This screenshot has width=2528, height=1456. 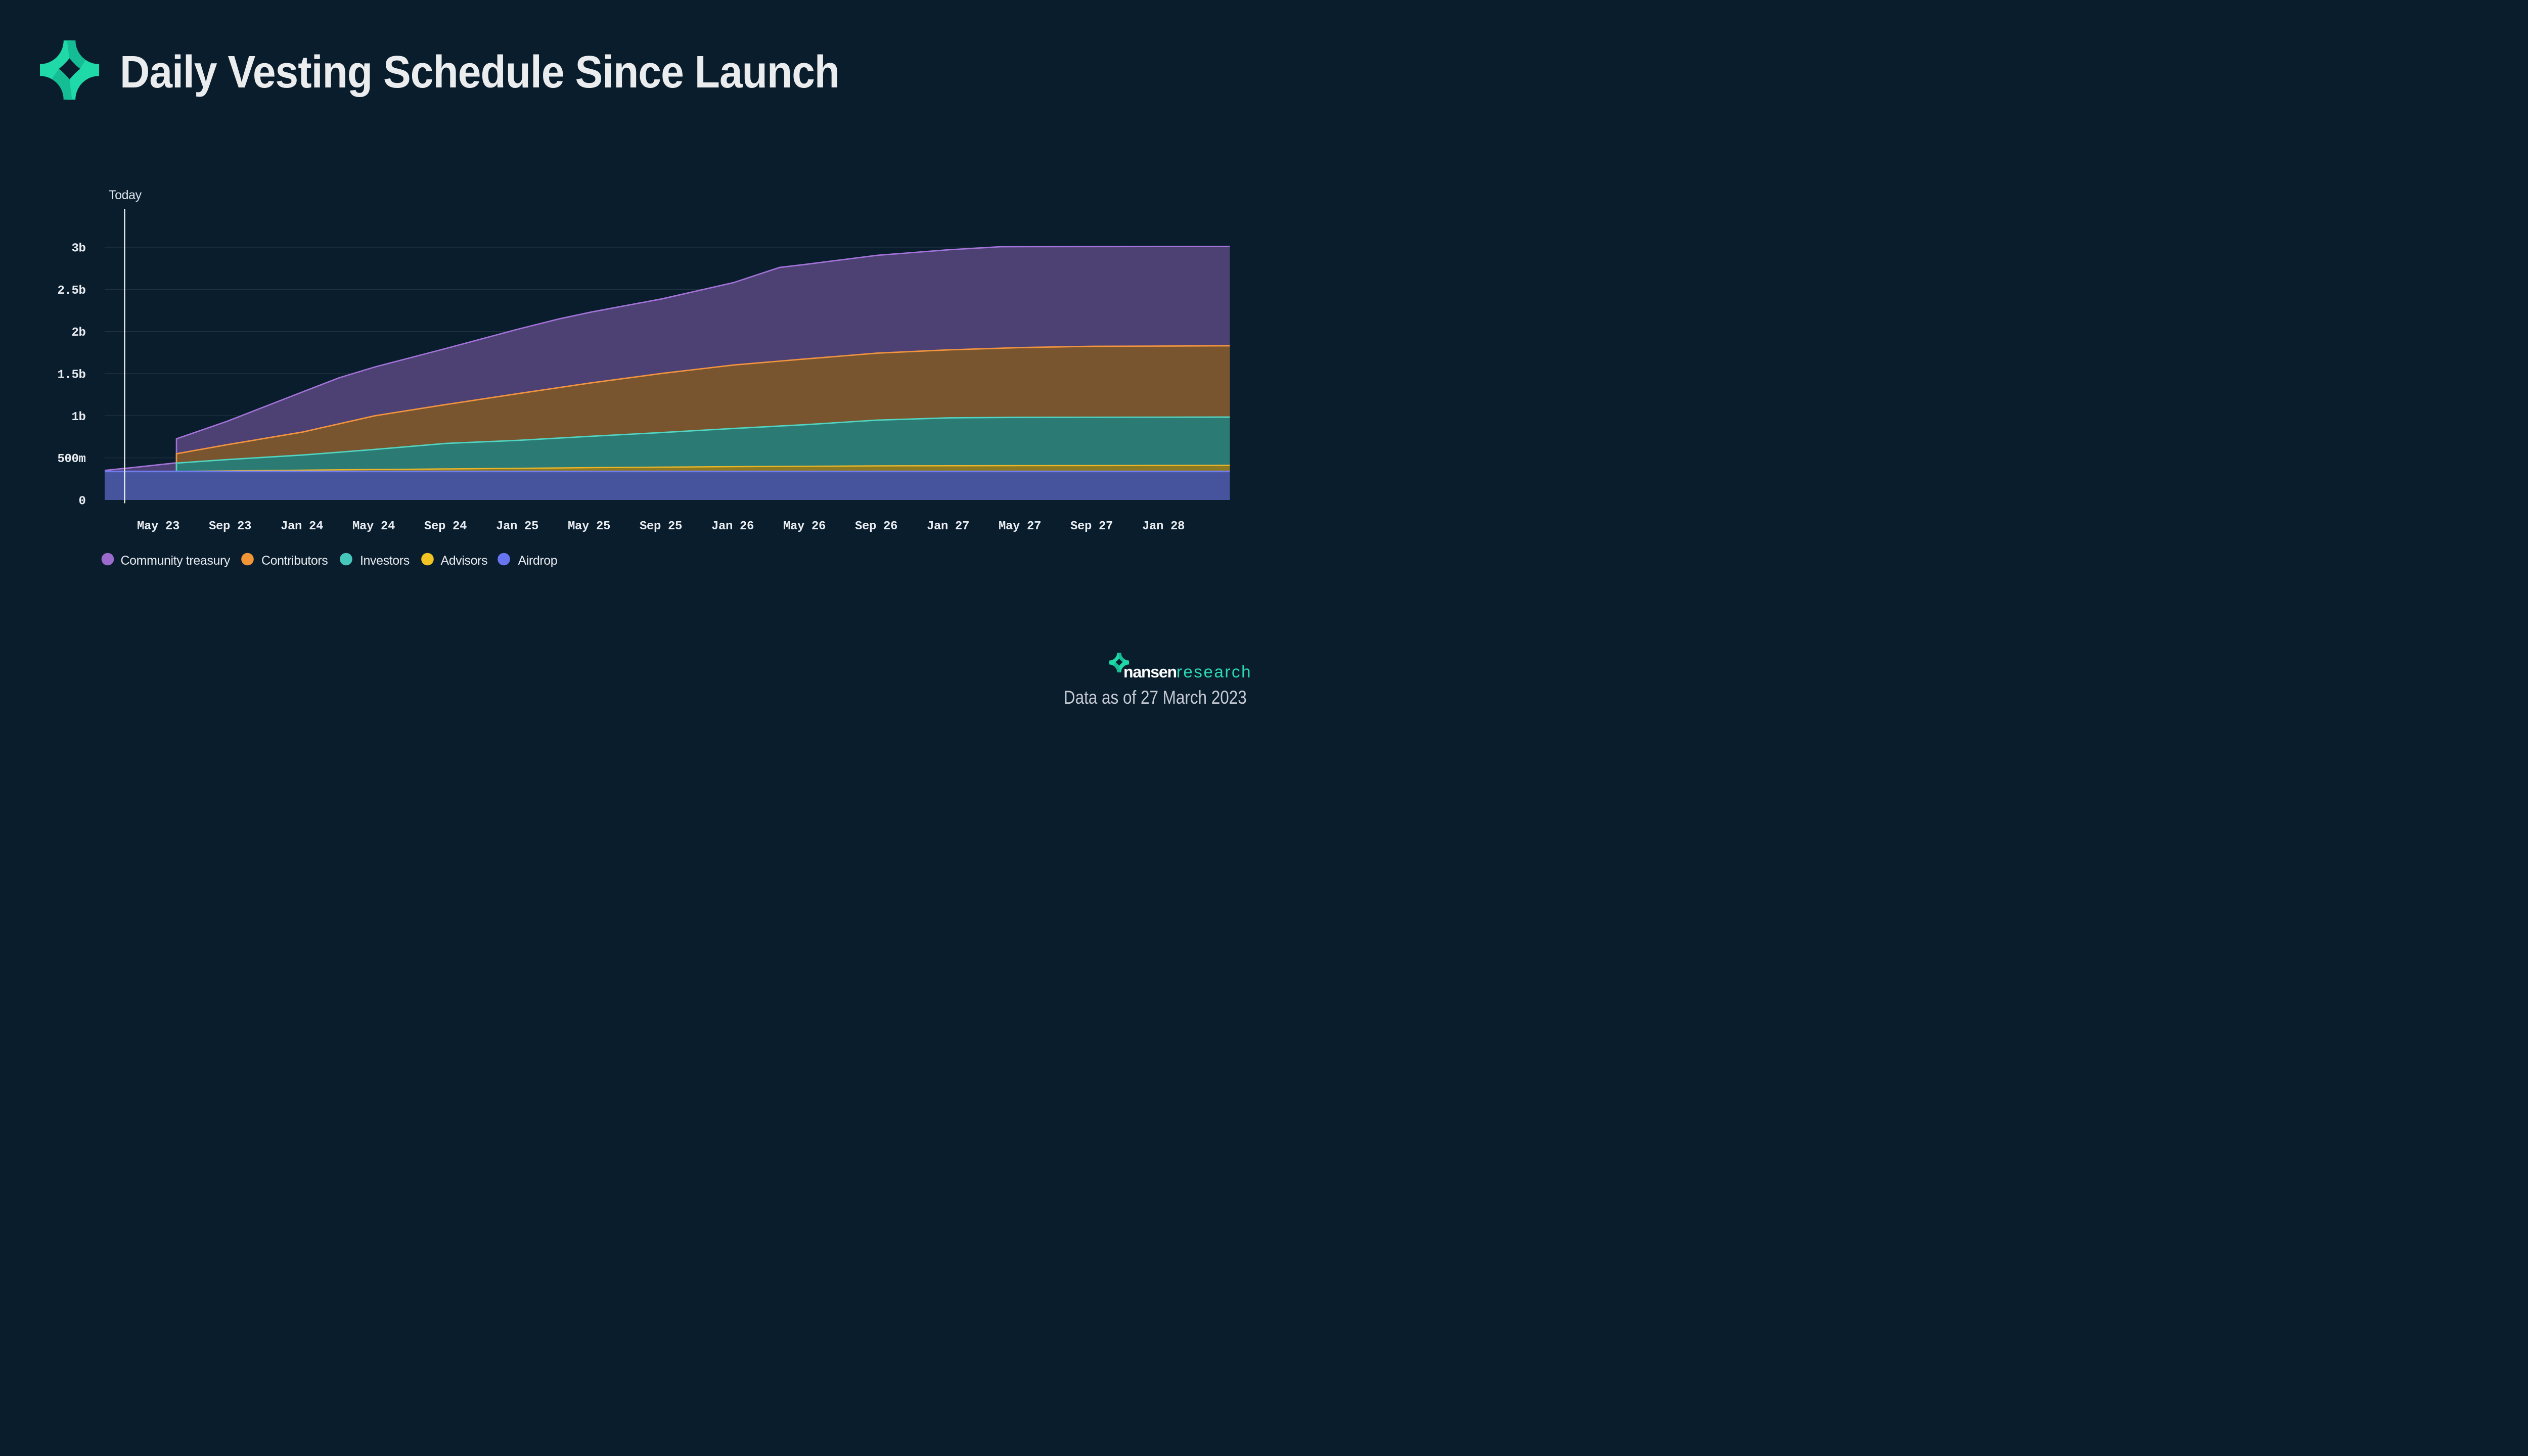 What do you see at coordinates (302, 526) in the screenshot?
I see `svg-text: Jan 24` at bounding box center [302, 526].